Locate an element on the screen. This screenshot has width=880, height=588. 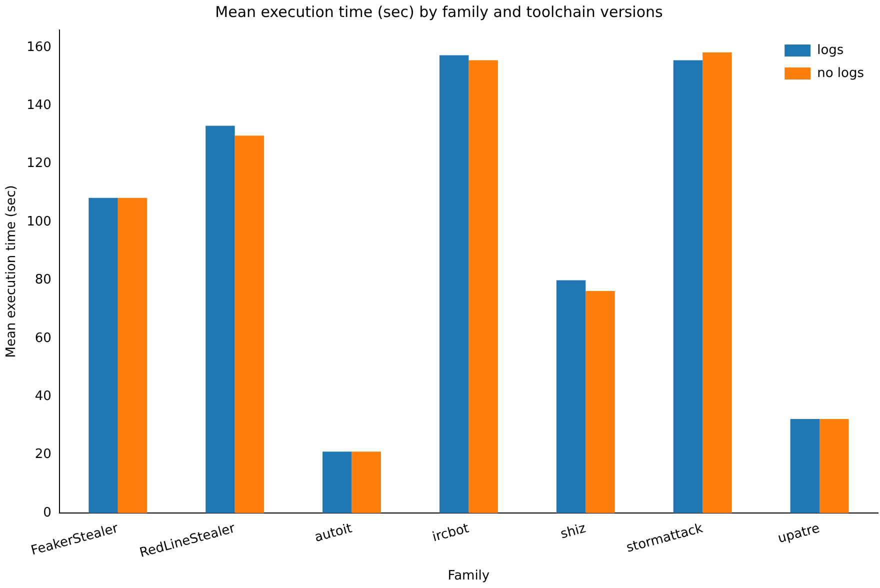
y-tick-label: 160 is located at coordinates (39, 47).